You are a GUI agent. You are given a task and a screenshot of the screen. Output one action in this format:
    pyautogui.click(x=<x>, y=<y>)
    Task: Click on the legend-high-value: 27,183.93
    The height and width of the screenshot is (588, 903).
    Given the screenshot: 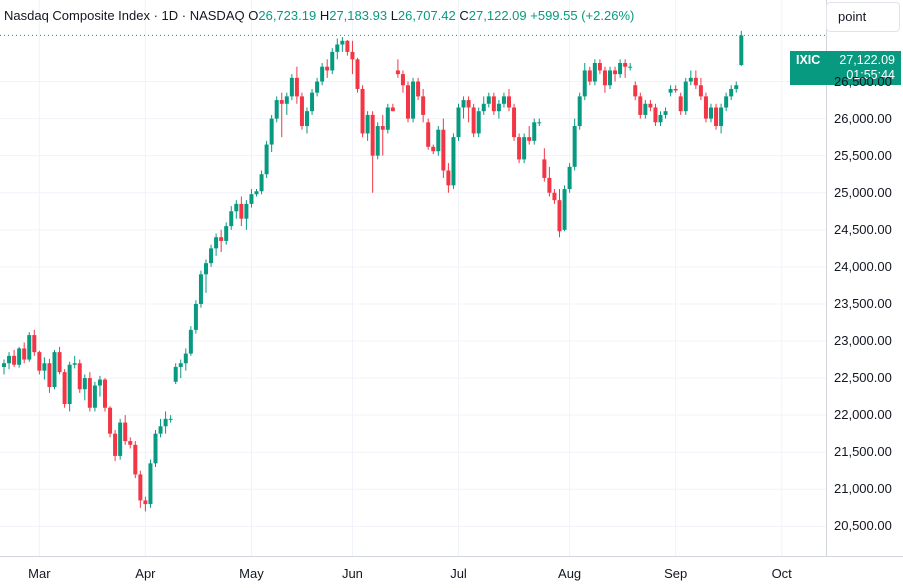 What is the action you would take?
    pyautogui.click(x=358, y=15)
    